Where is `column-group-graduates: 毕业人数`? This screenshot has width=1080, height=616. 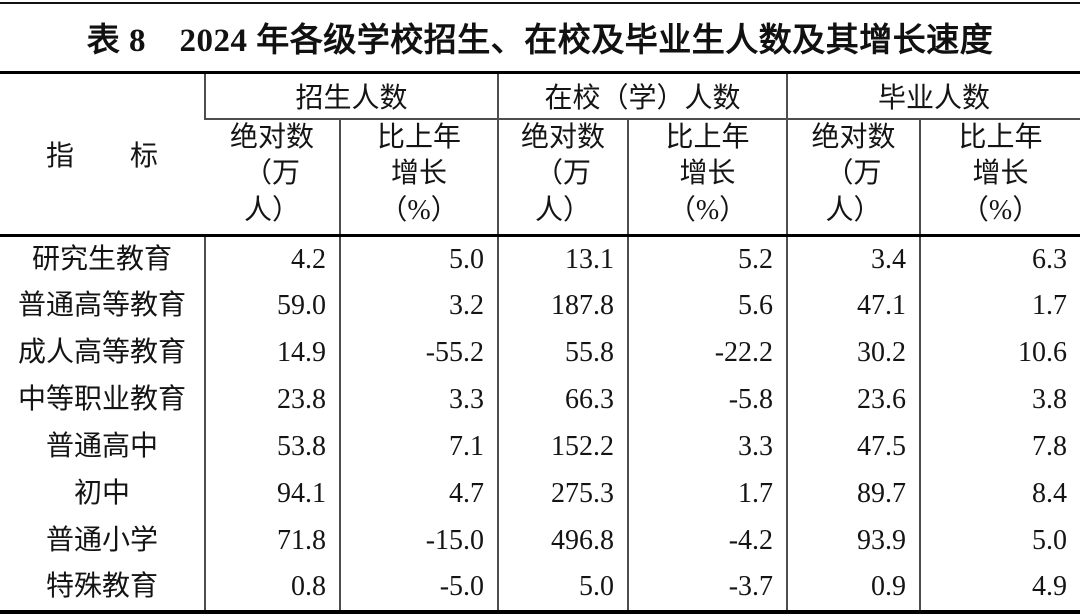 column-group-graduates: 毕业人数 is located at coordinates (933, 96).